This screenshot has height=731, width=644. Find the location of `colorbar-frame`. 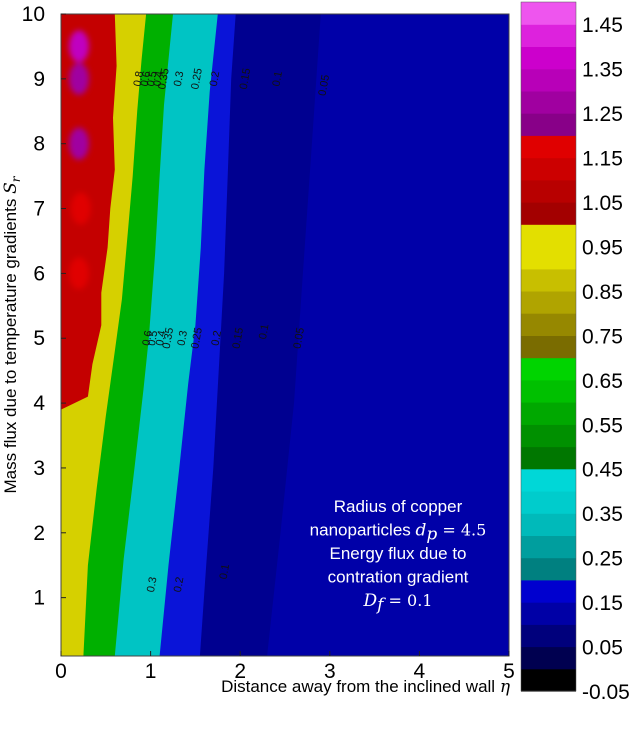

colorbar-frame is located at coordinates (548, 346).